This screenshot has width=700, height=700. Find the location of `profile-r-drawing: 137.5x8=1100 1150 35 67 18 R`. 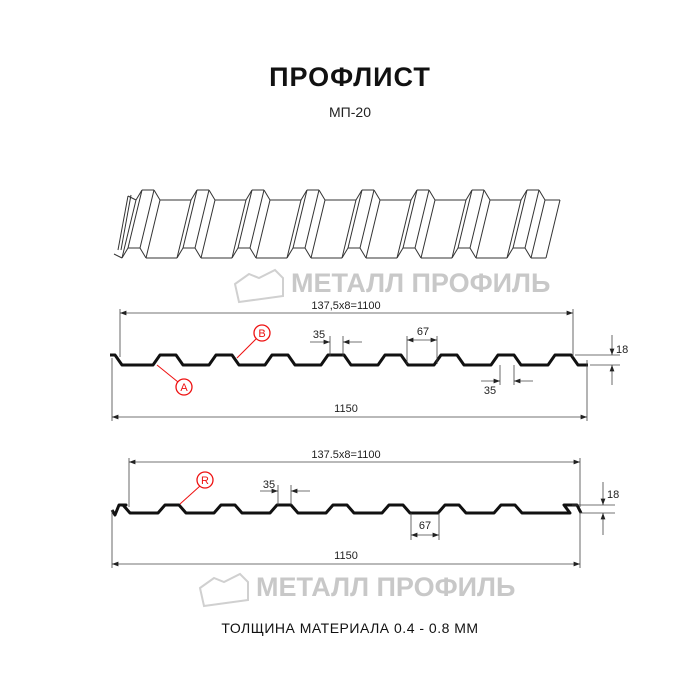

profile-r-drawing: 137.5x8=1100 1150 35 67 18 R is located at coordinates (364, 508).